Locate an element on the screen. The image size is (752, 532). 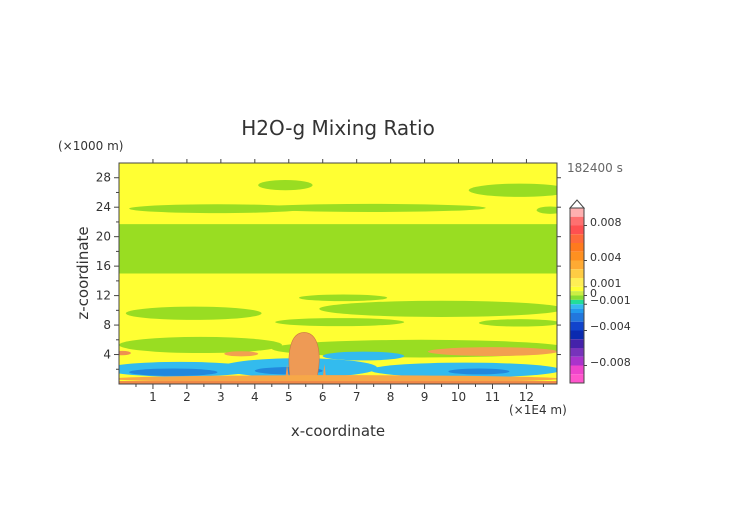
y-axis-title: z-coordinate is located at coordinates (83, 272).